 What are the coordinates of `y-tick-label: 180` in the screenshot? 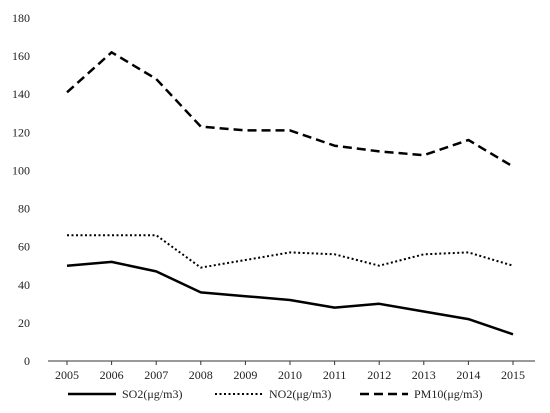 It's located at (21, 18).